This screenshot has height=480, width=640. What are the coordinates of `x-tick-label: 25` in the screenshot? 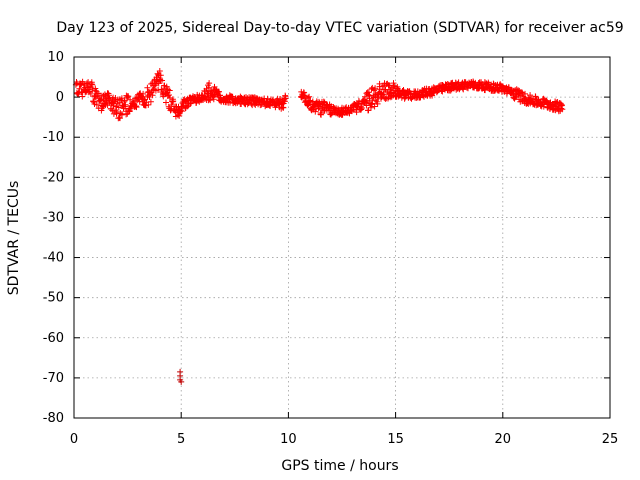 It's located at (610, 439).